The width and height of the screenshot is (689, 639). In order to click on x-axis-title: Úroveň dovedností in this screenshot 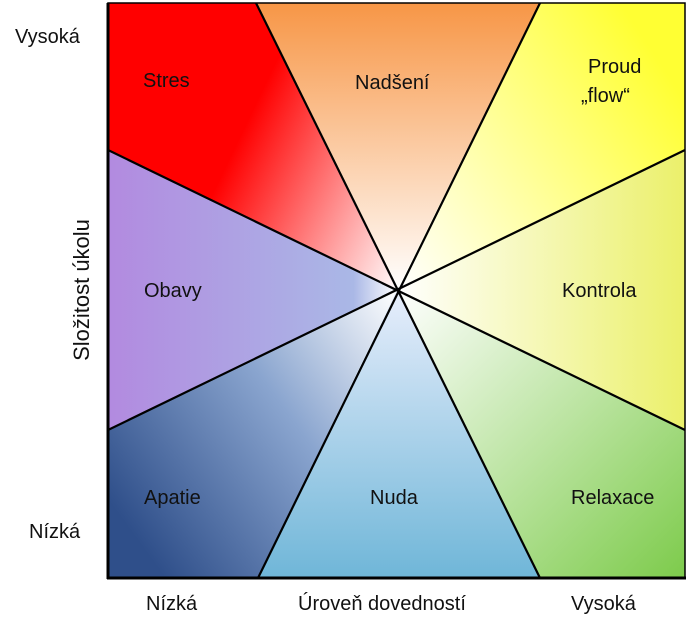, I will do `click(382, 604)`.